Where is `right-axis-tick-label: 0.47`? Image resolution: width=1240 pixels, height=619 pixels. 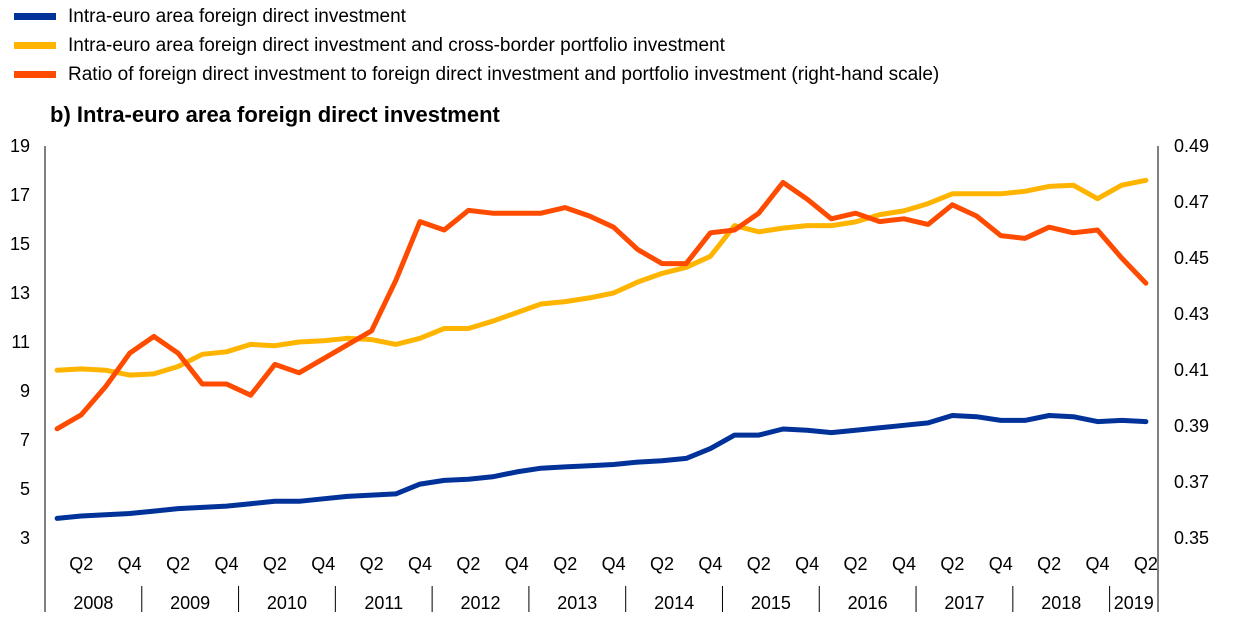
right-axis-tick-label: 0.47 is located at coordinates (1191, 202).